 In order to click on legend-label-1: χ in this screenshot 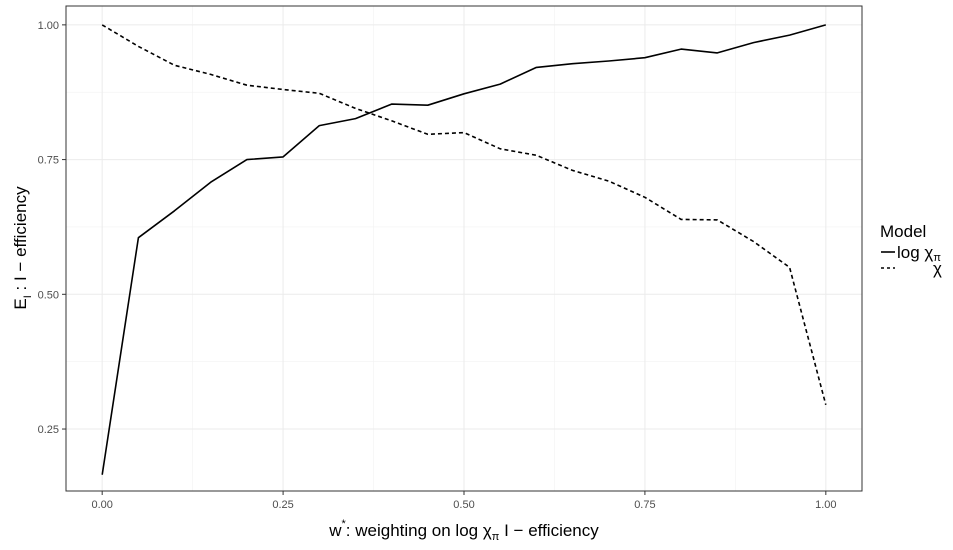, I will do `click(937, 268)`.